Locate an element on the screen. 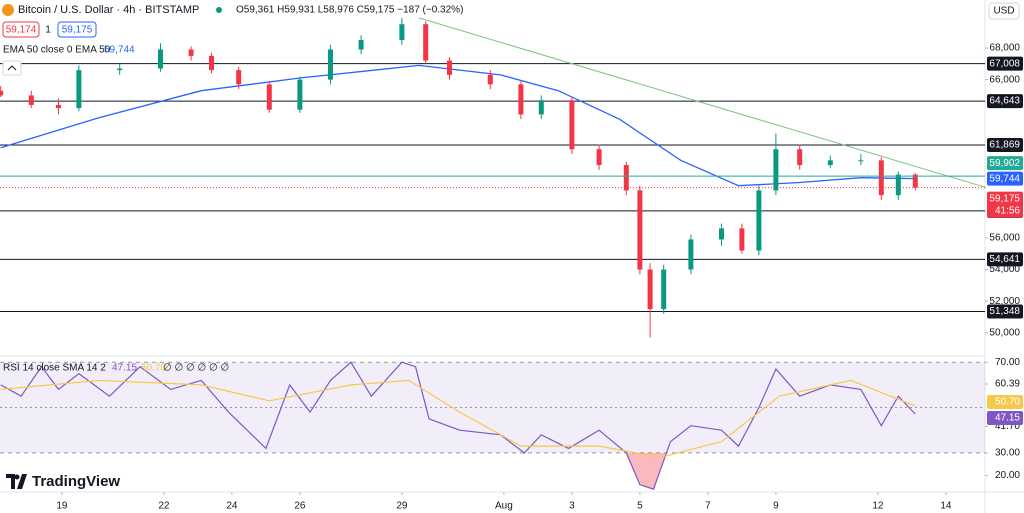 This screenshot has width=1024, height=513. y-tick-label: 52,000 is located at coordinates (1004, 301).